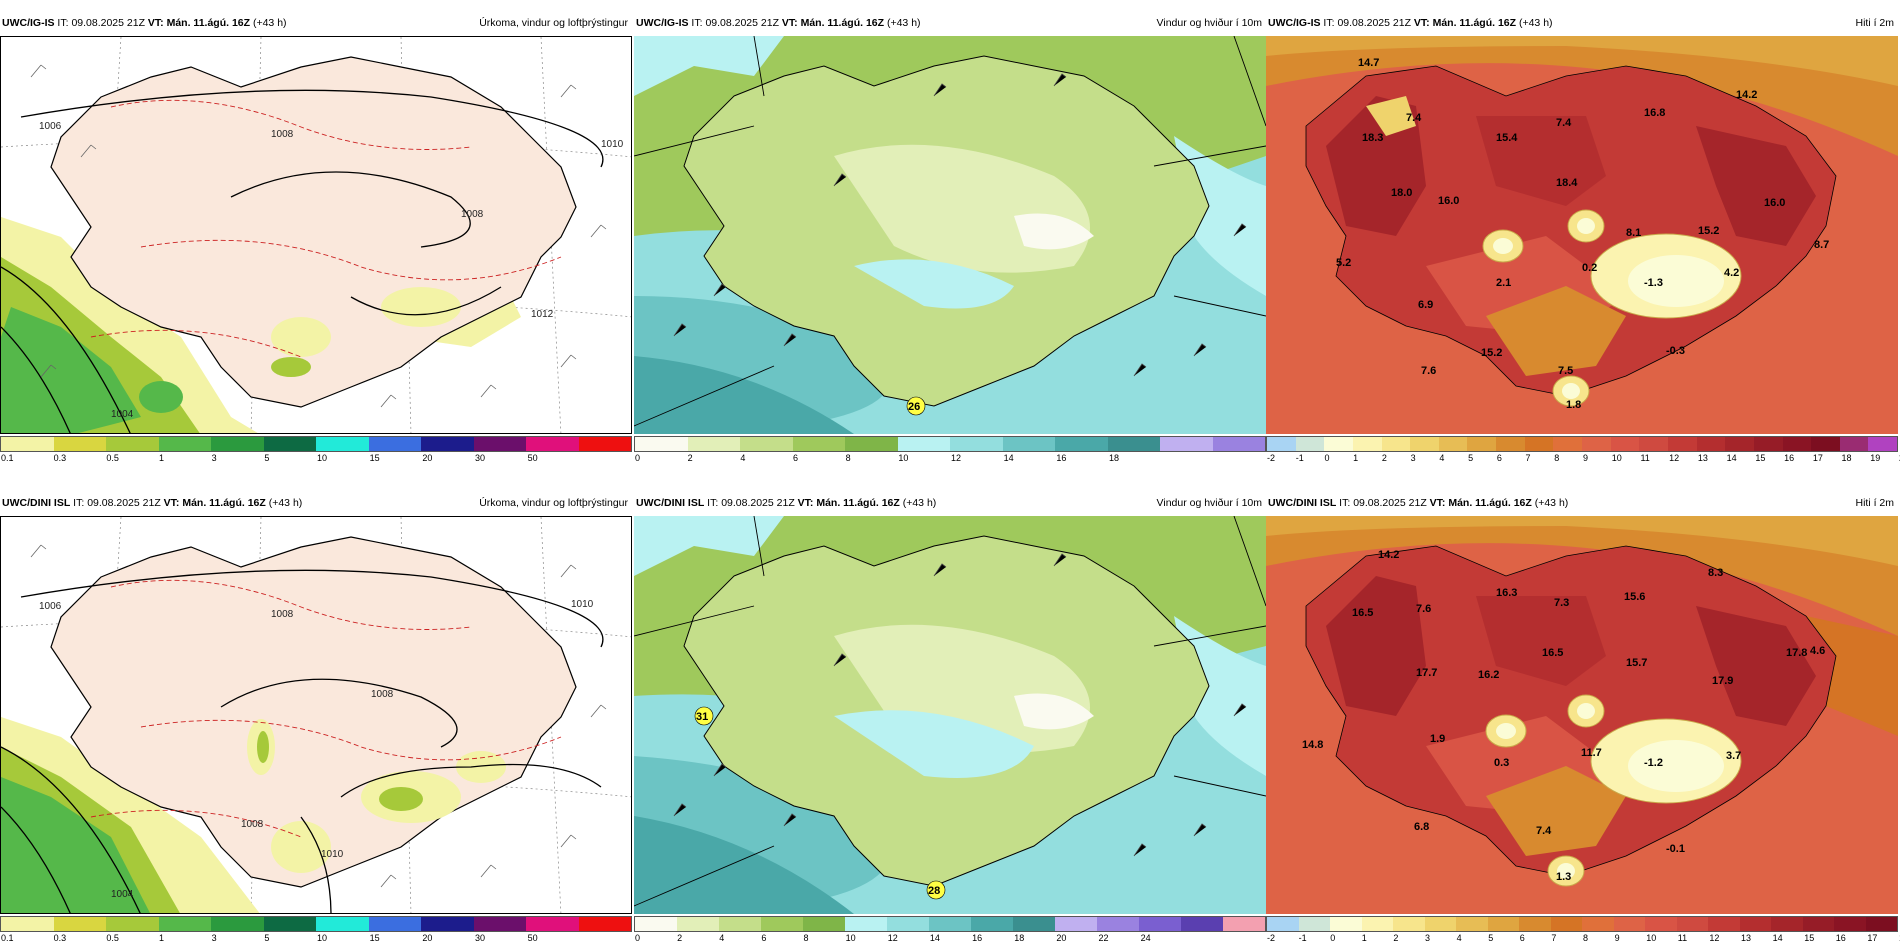 Image resolution: width=1900 pixels, height=950 pixels. I want to click on panel-title: Vindur og hviður í 10m, so click(1209, 23).